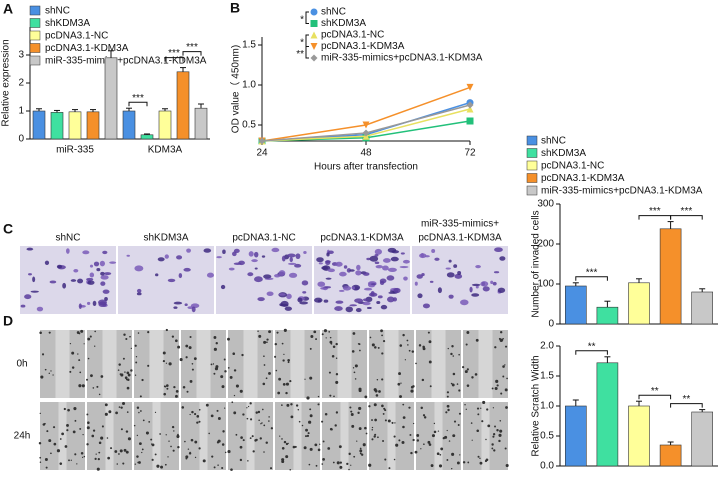 This screenshot has height=479, width=722. I want to click on marker, so click(470, 109).